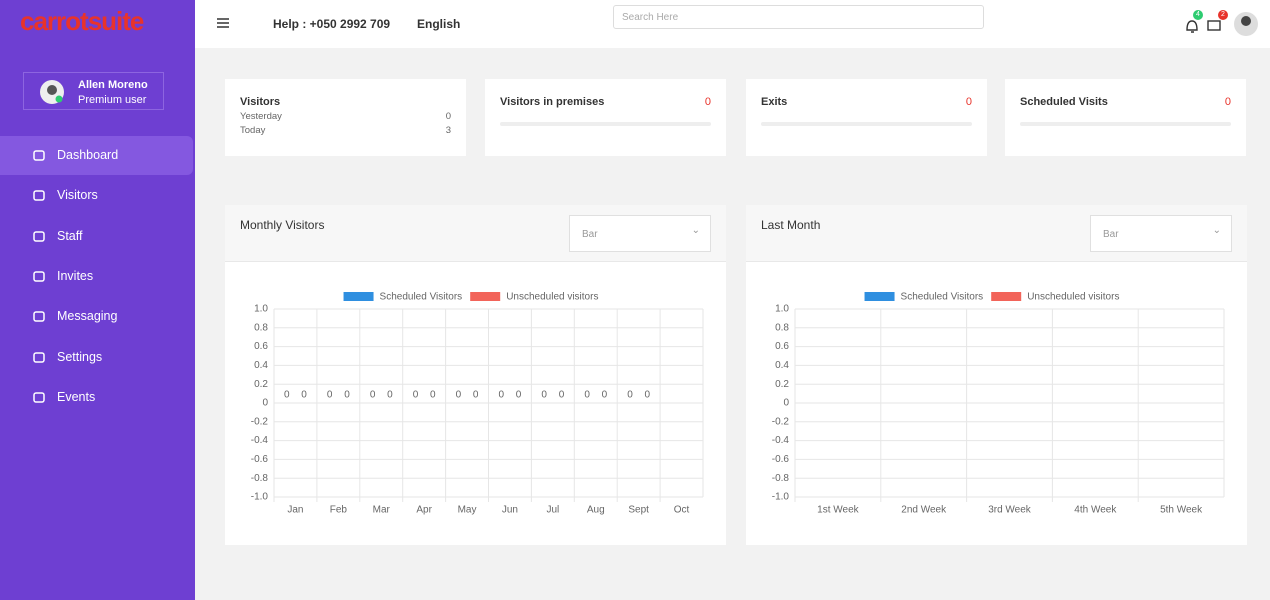  I want to click on panel-header: Last Month Bar, so click(996, 233).